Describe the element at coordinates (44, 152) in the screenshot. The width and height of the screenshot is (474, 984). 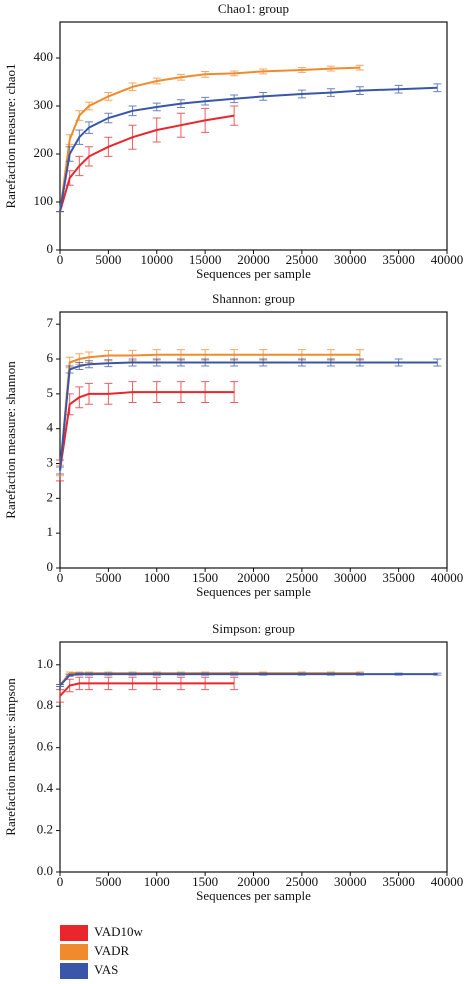
I see `y-tick-label: 200` at that location.